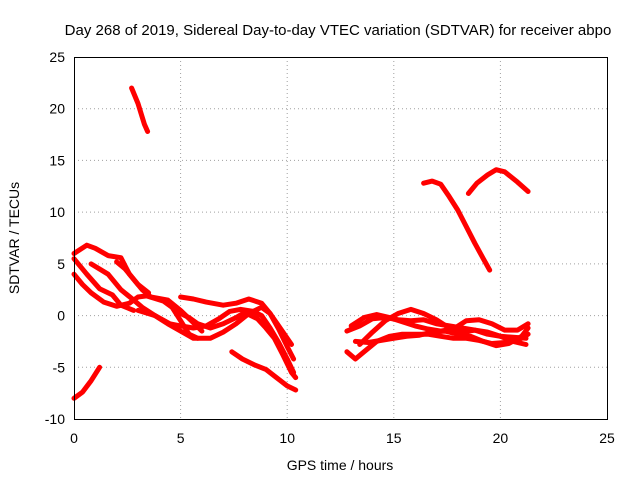 This screenshot has width=640, height=480. I want to click on x-tick-label: 25, so click(607, 438).